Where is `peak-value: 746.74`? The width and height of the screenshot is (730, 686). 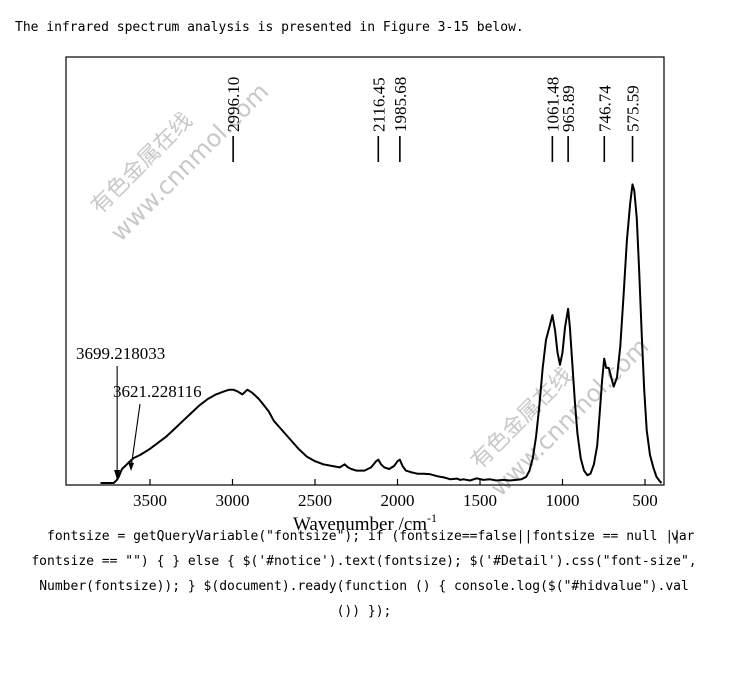
peak-value: 746.74 is located at coordinates (604, 108).